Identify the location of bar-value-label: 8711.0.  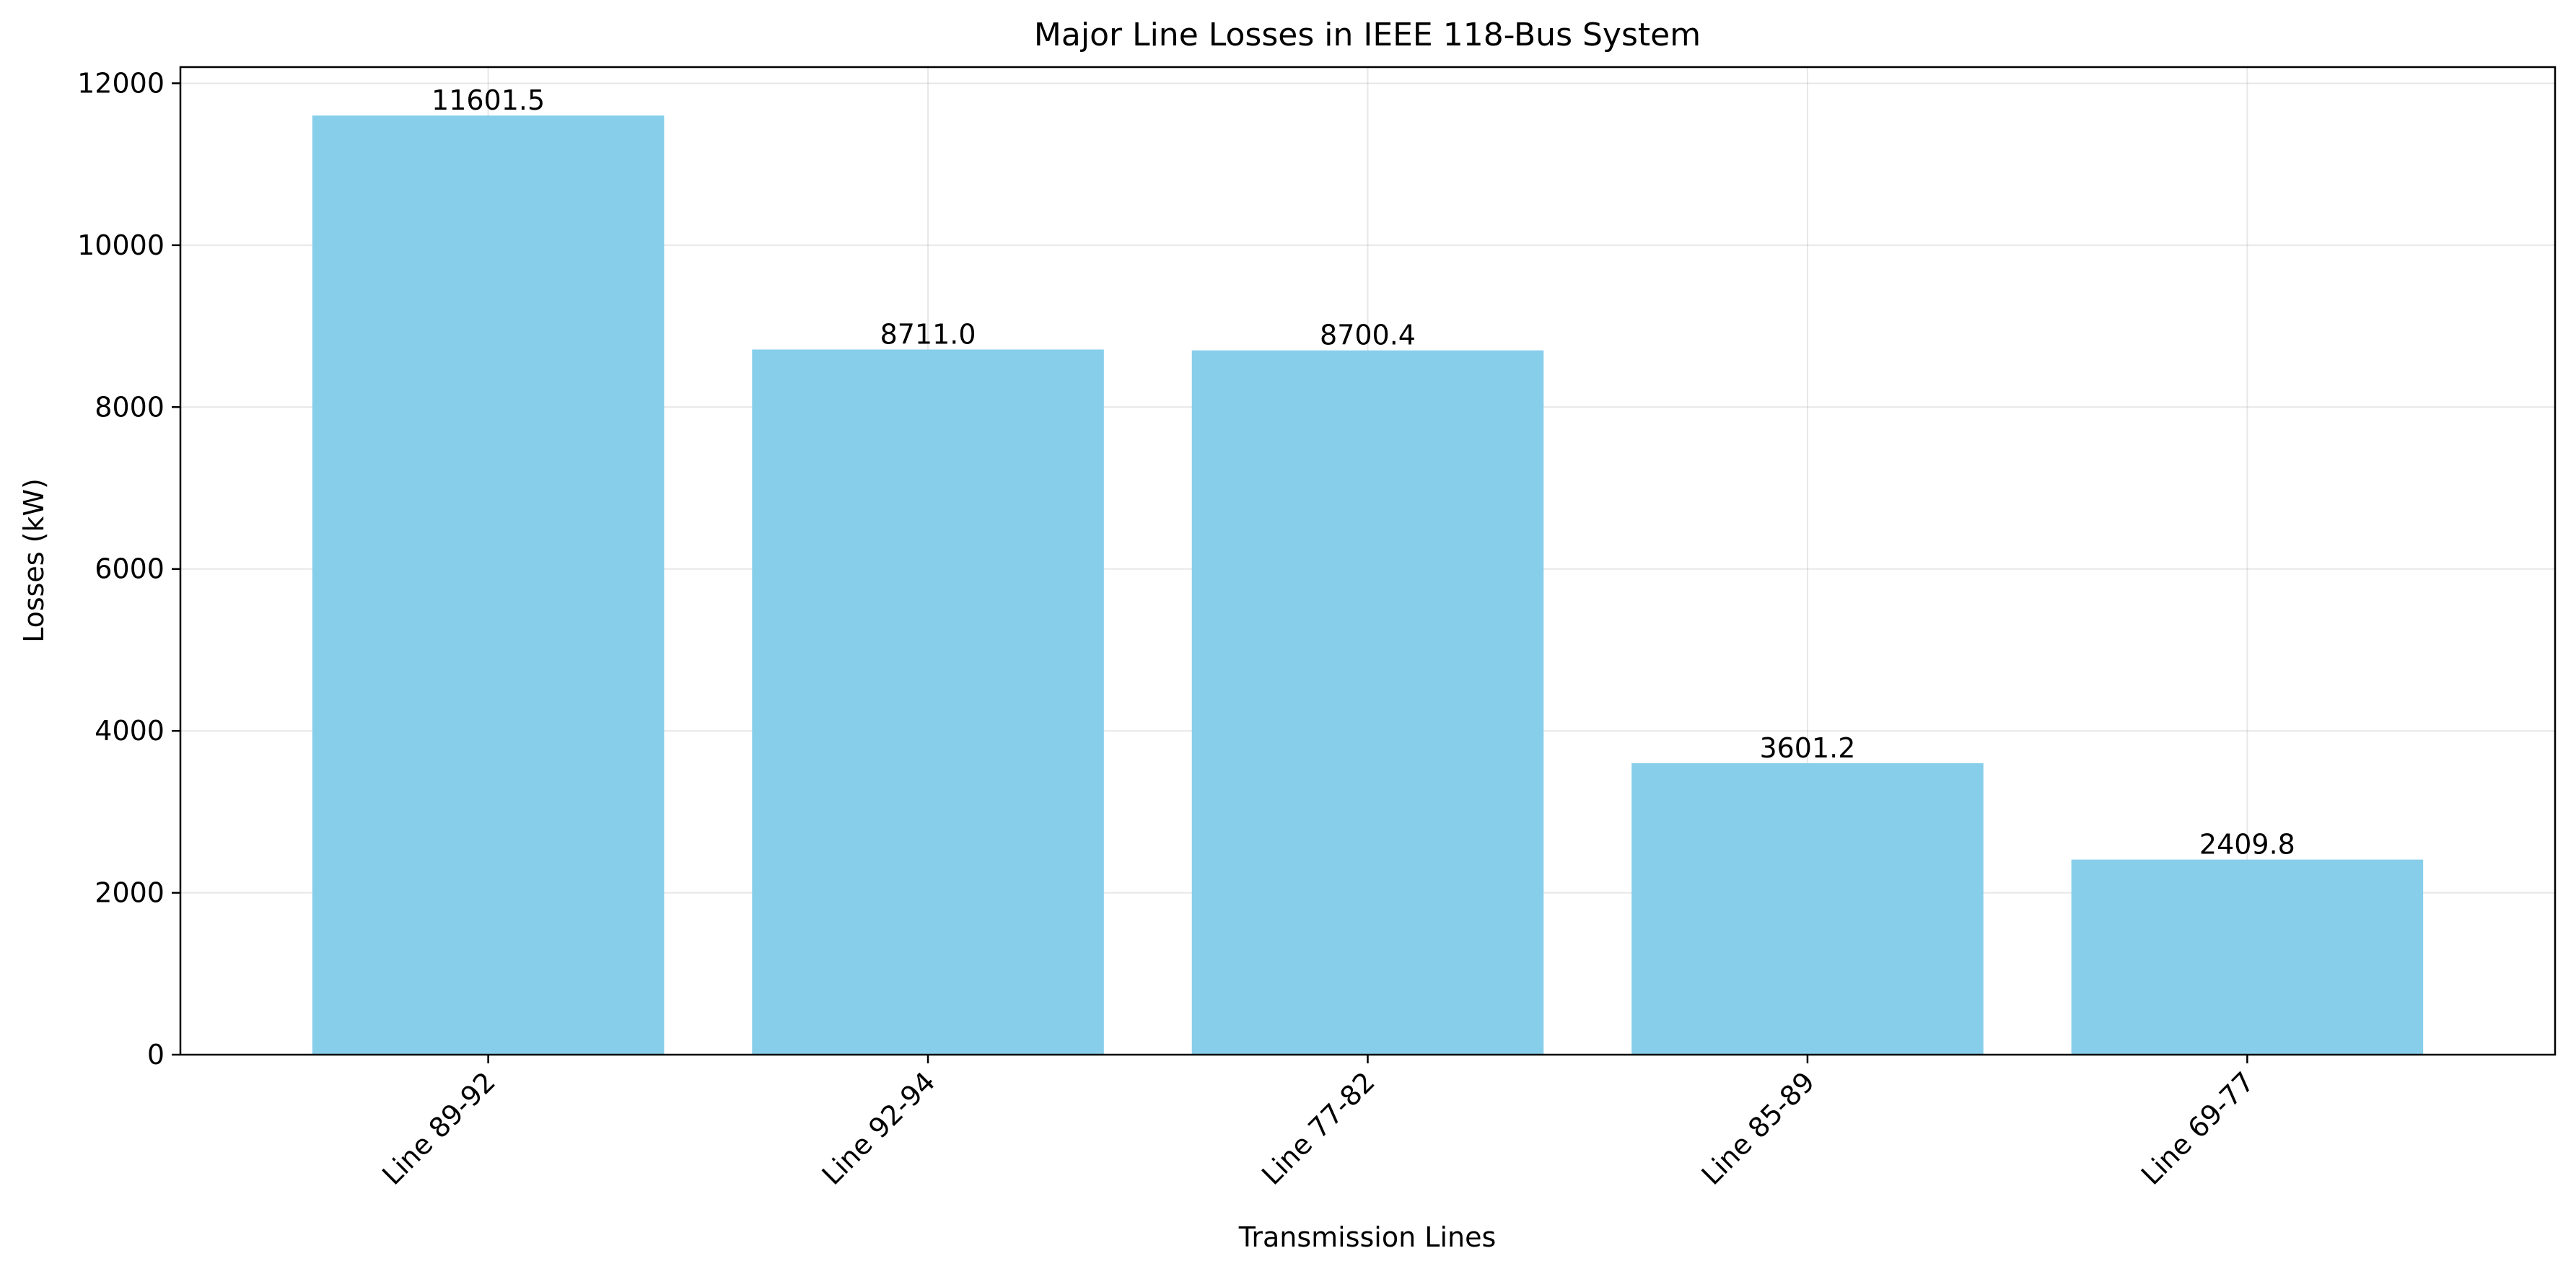
(928, 335).